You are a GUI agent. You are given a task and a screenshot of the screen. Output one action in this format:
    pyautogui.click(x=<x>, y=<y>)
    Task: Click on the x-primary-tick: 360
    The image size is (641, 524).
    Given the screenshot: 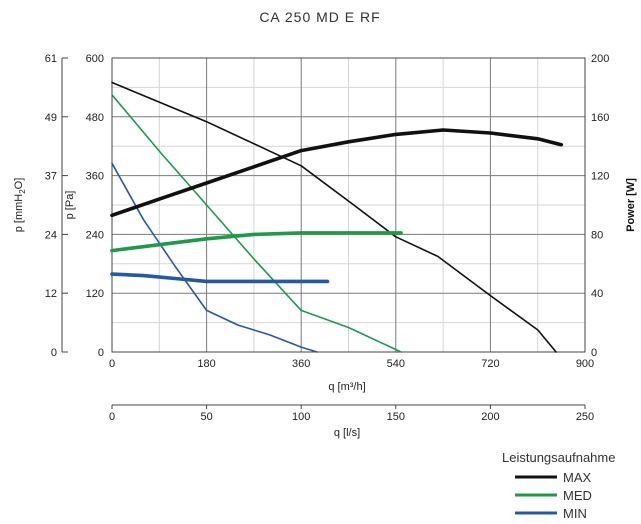 What is the action you would take?
    pyautogui.click(x=301, y=364)
    